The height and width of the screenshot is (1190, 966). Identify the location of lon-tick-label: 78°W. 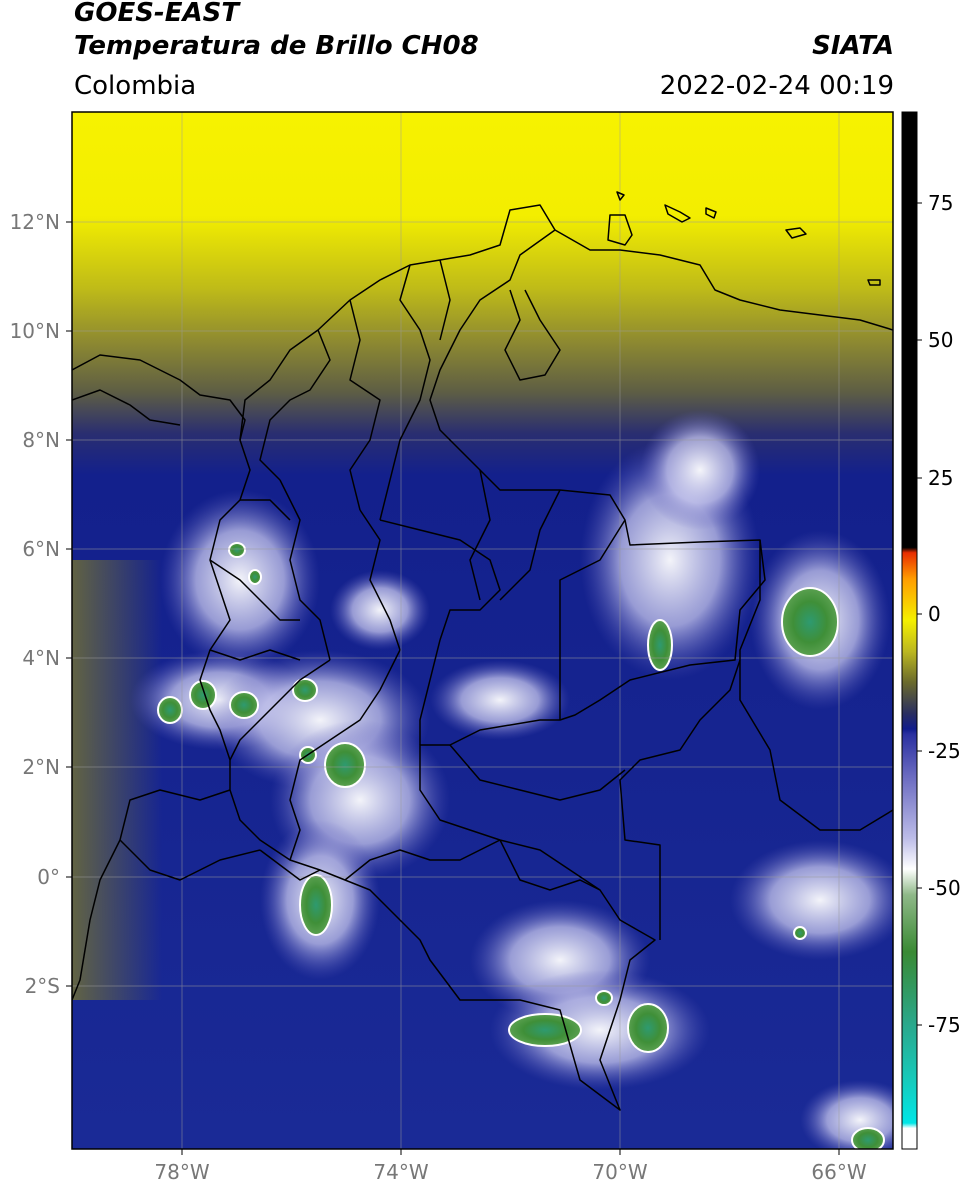
(182, 1172).